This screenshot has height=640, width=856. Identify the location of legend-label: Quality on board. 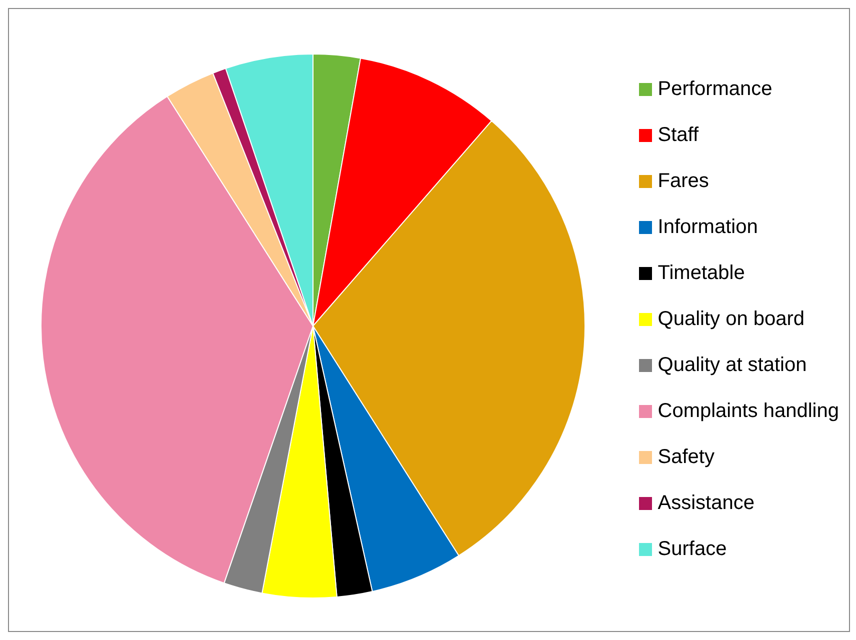
(731, 319).